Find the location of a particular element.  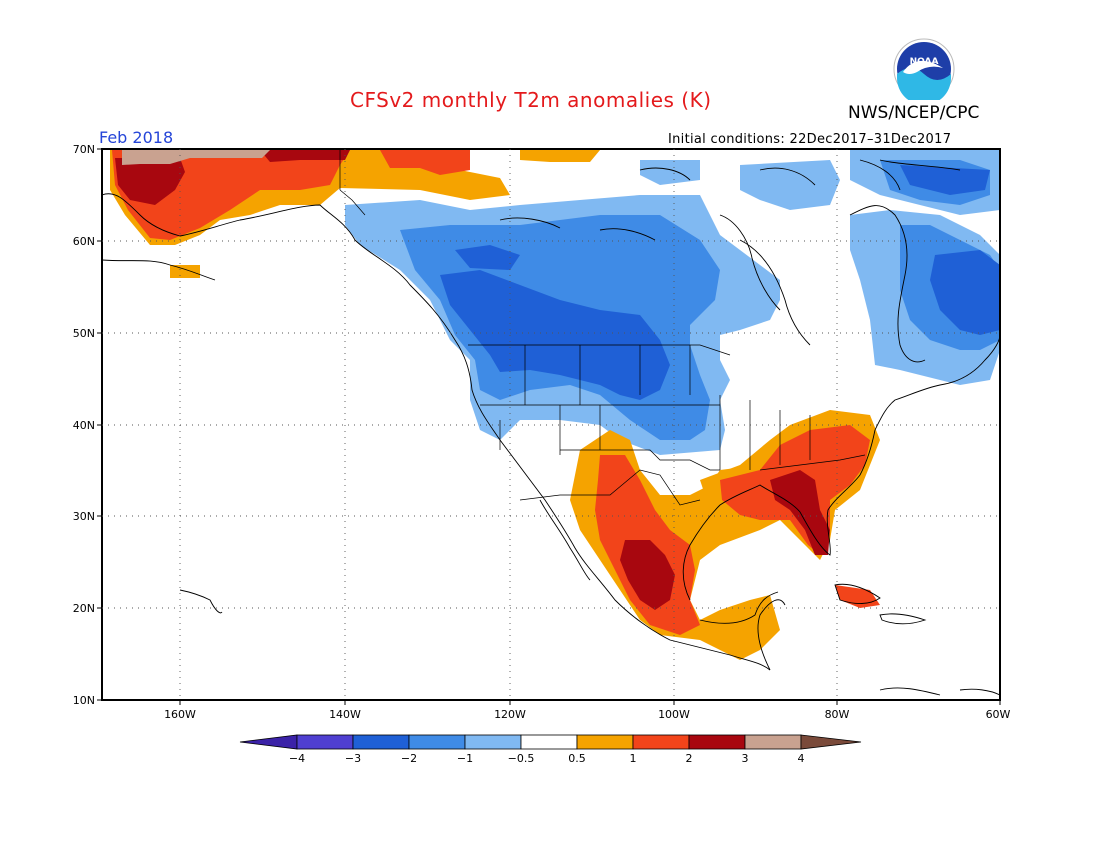

lon-labels: 160W 140W 120W 100W 80W 60W is located at coordinates (587, 714).